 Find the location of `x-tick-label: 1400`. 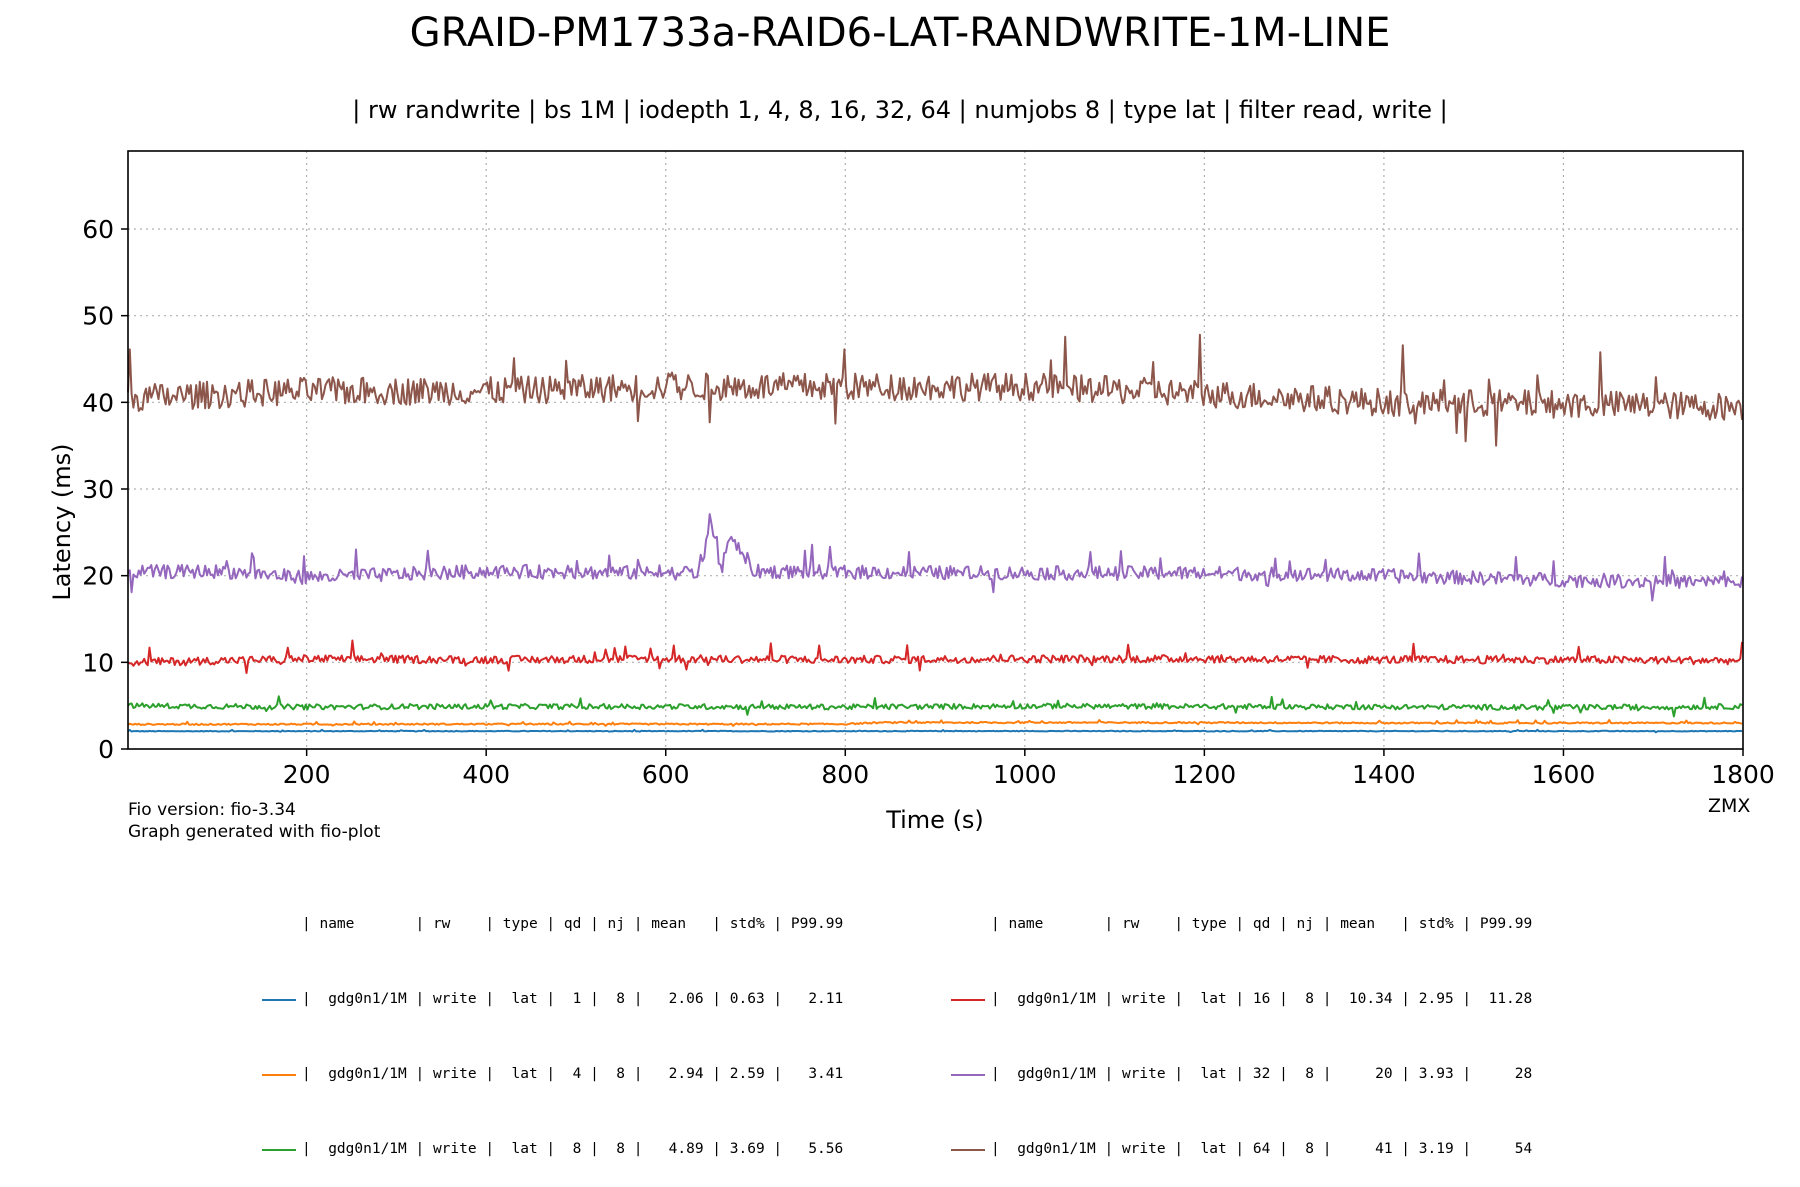

x-tick-label: 1400 is located at coordinates (1384, 774).